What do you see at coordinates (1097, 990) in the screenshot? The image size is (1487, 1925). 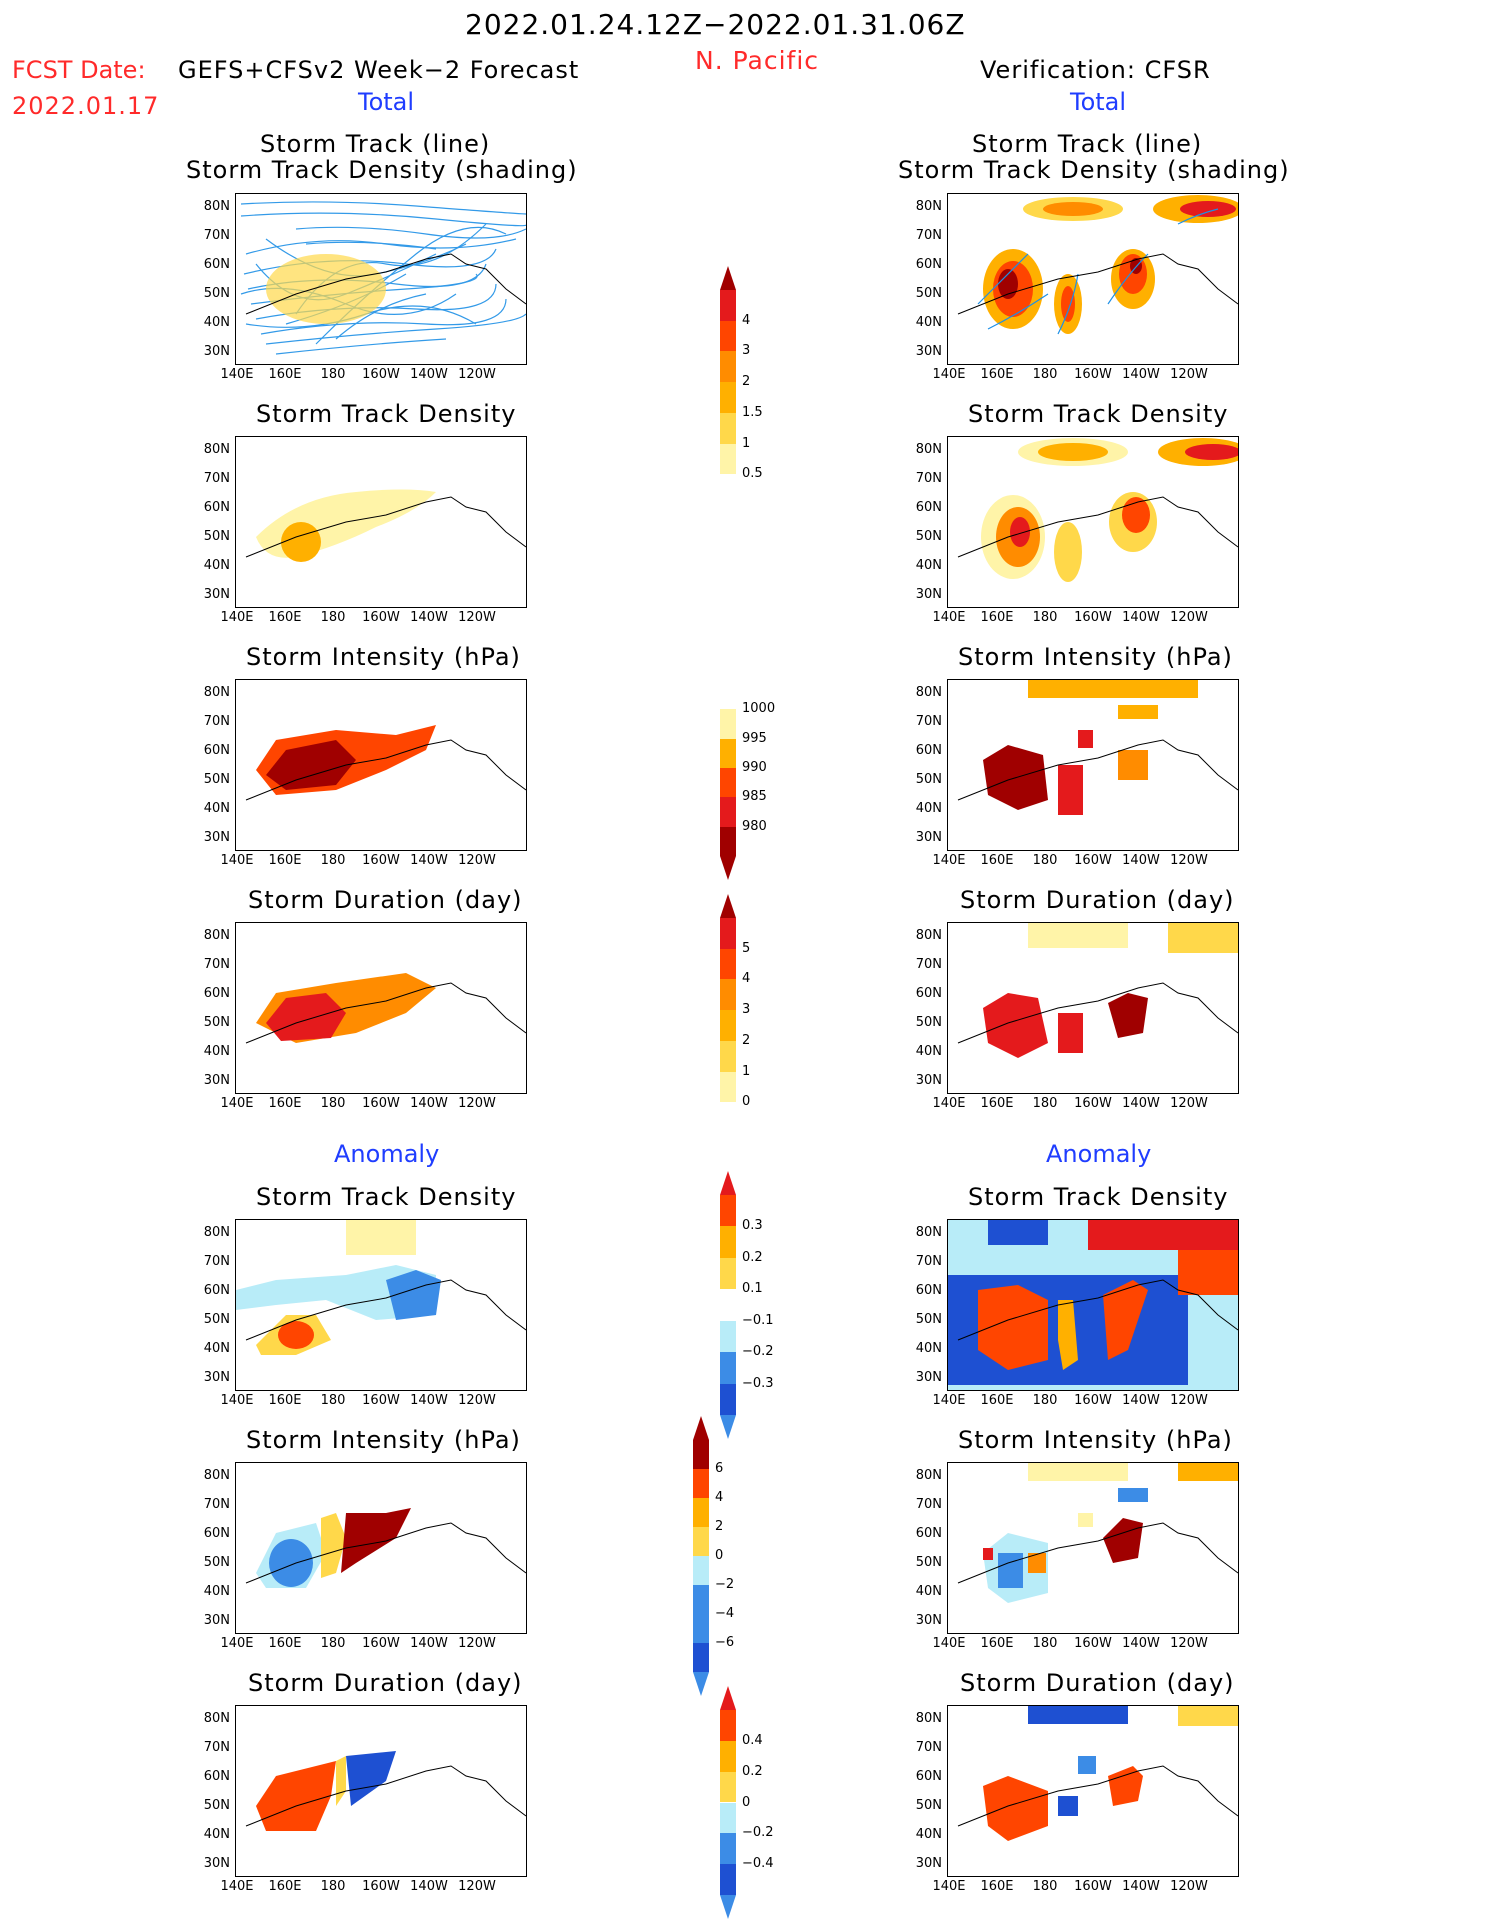 I see `duration-shading` at bounding box center [1097, 990].